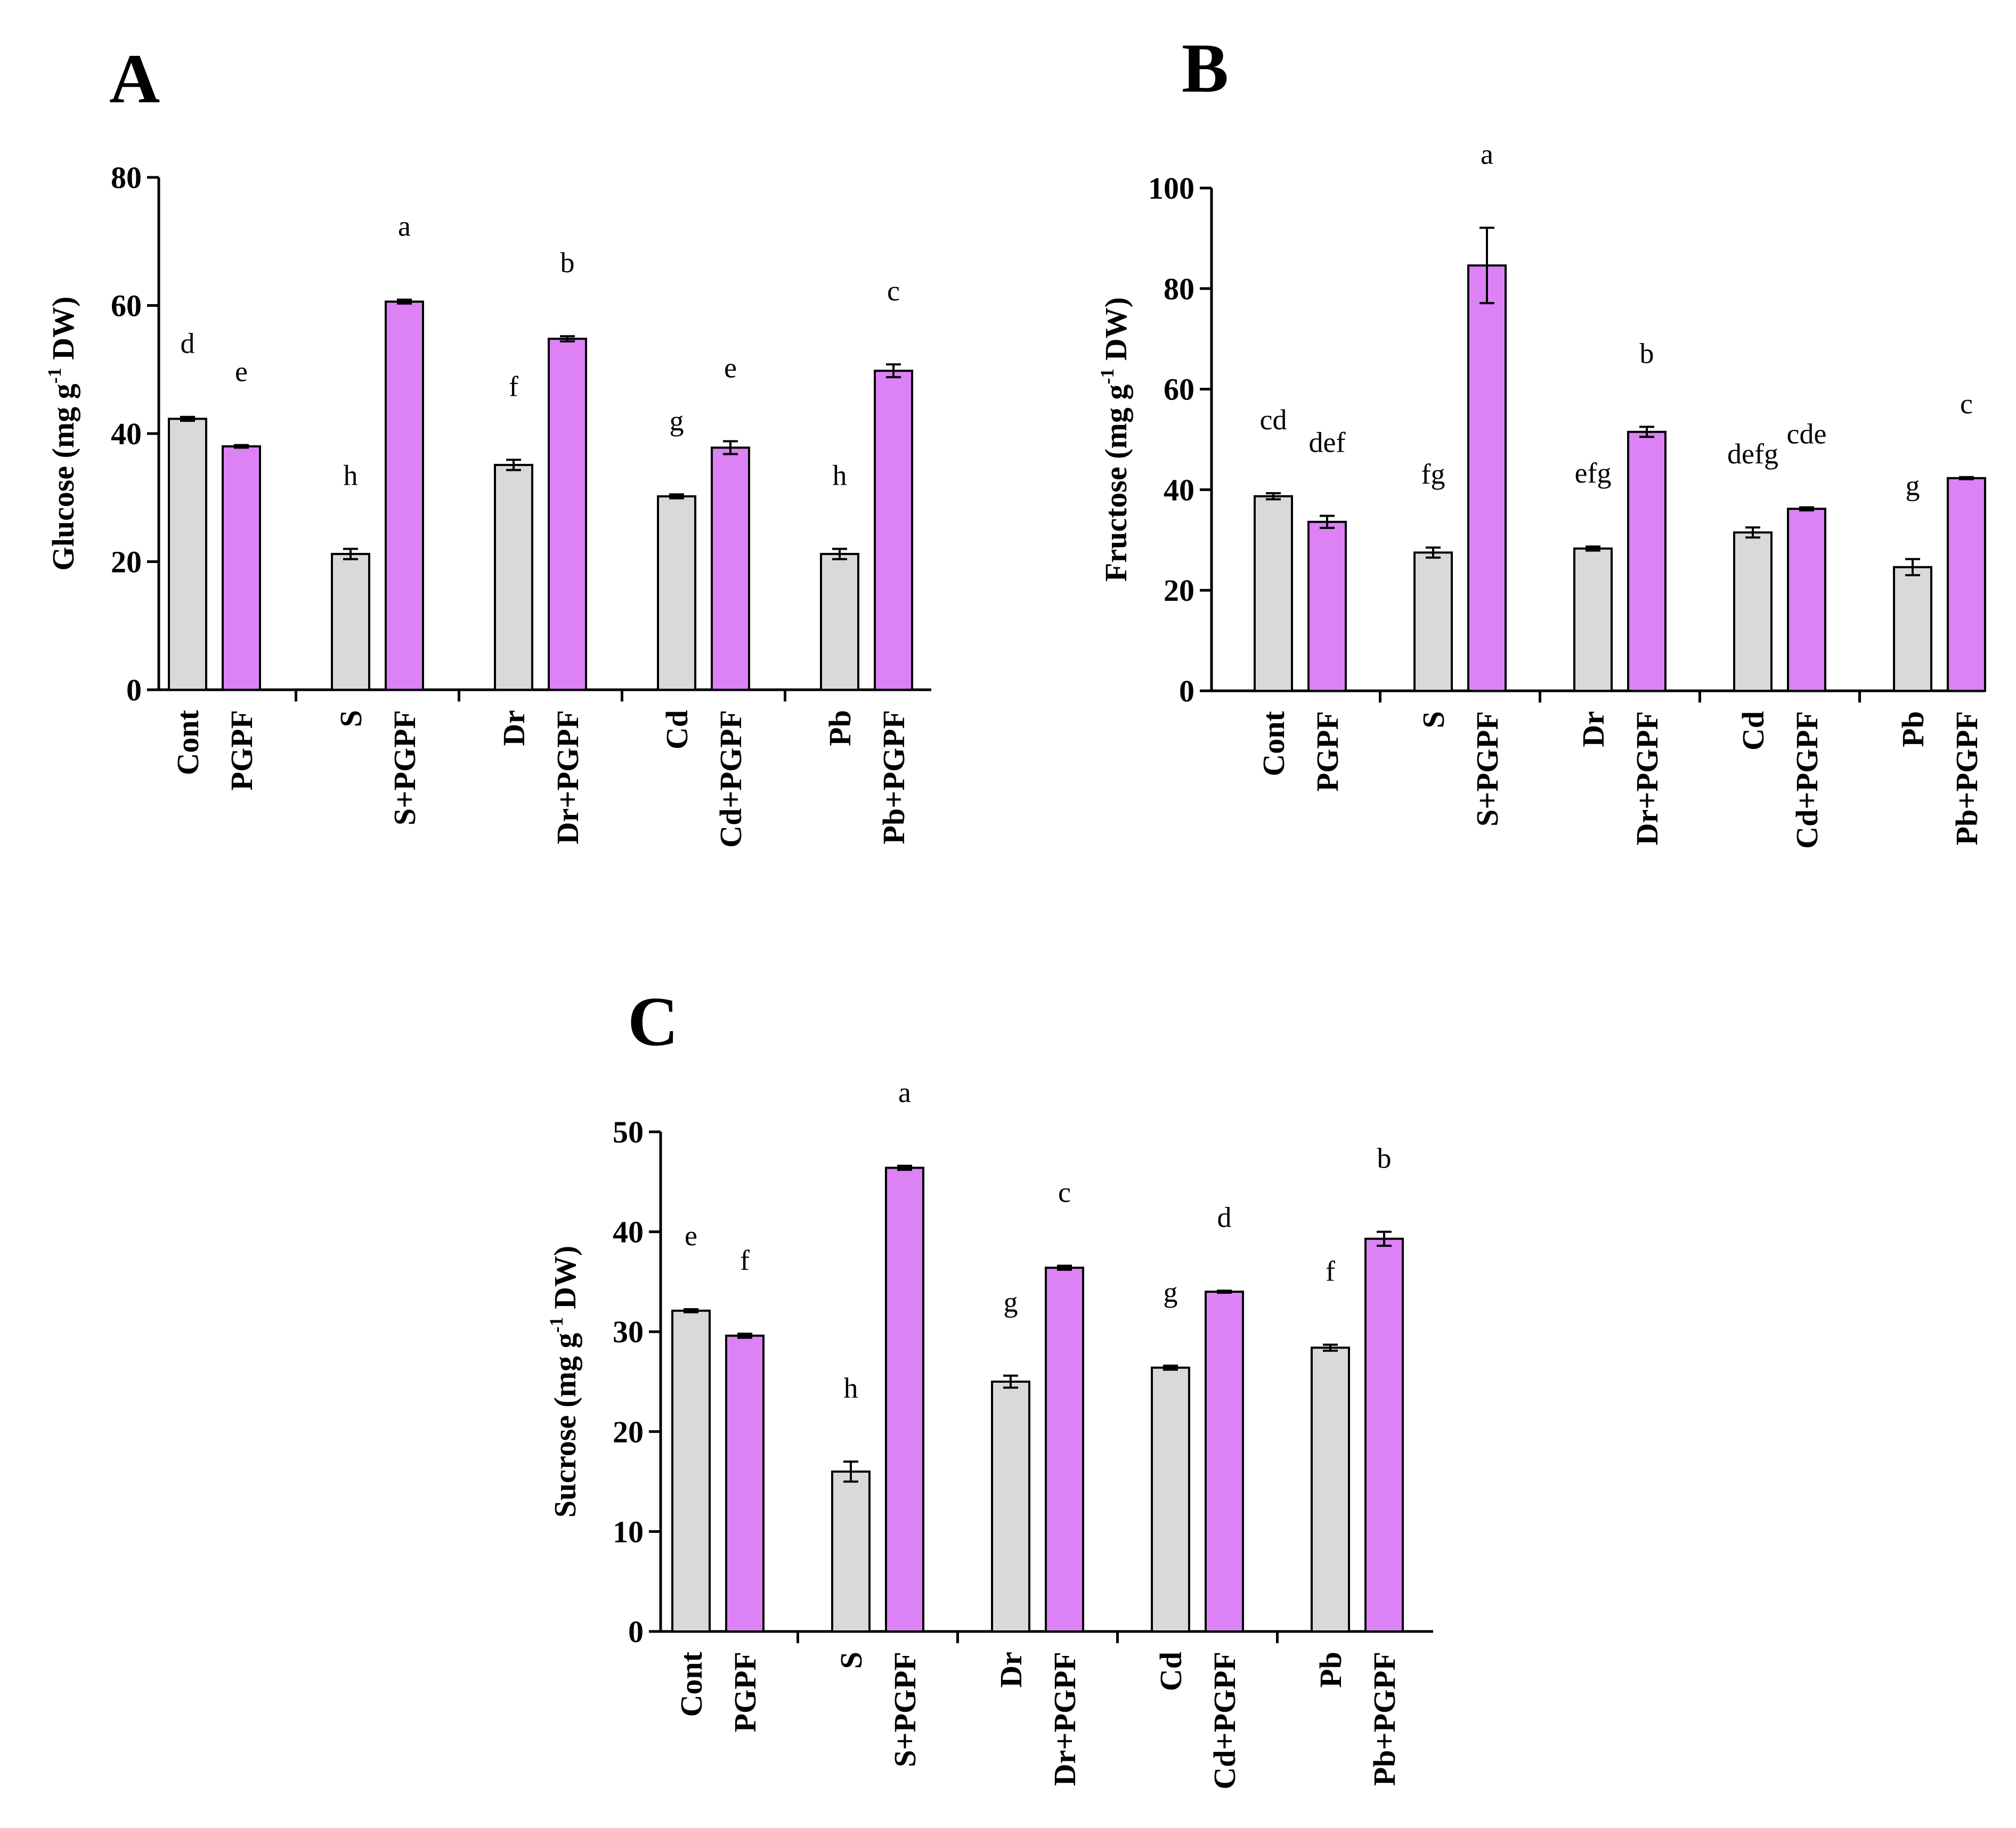  I want to click on significance-letter-dr: g, so click(1011, 1302).